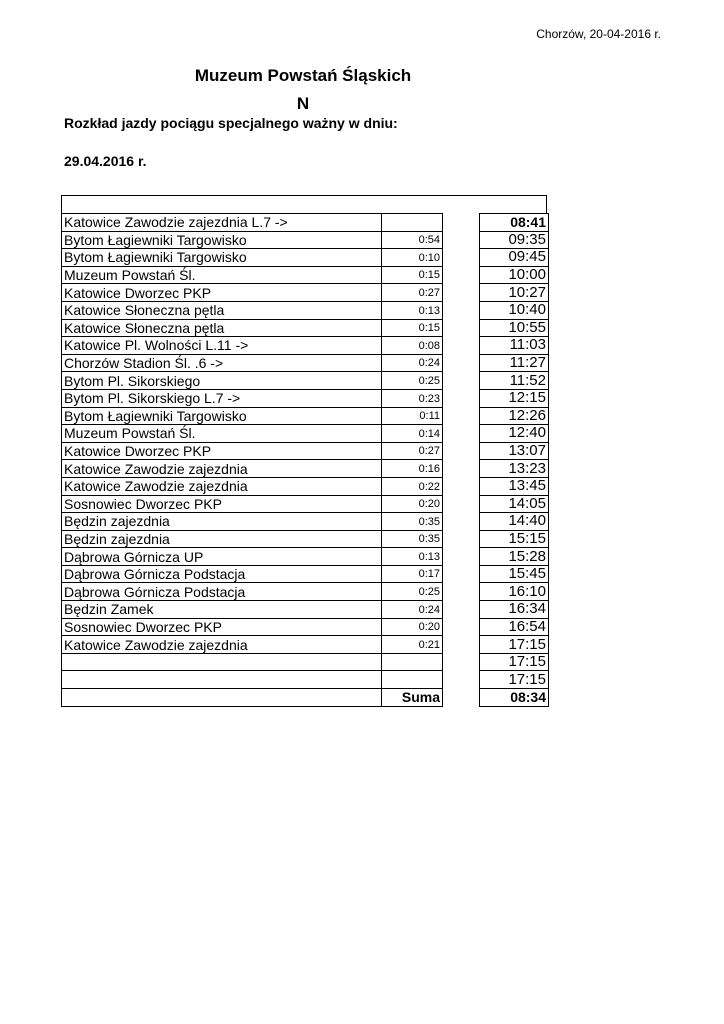  I want to click on duration: 0:24, so click(412, 609).